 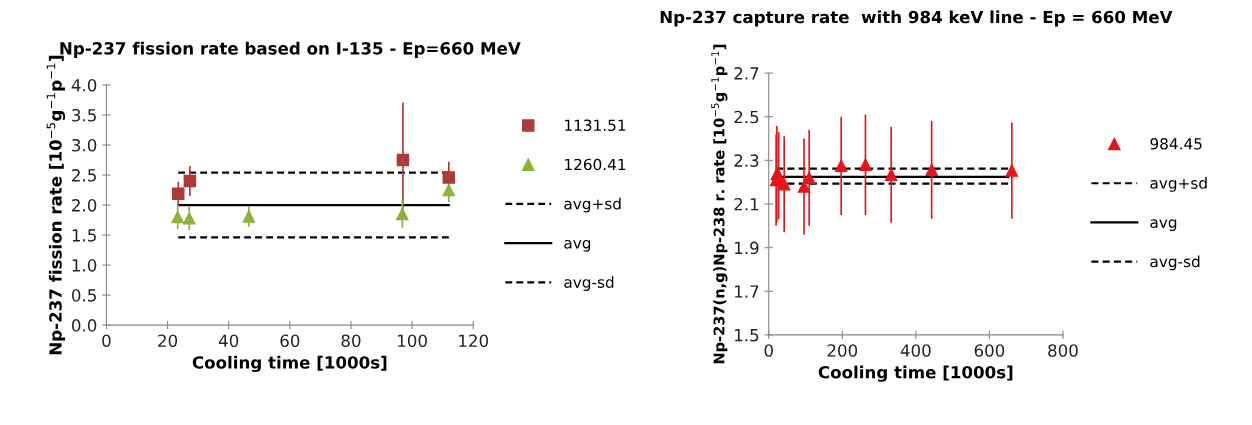 What do you see at coordinates (474, 341) in the screenshot?
I see `x-tick-label: 120` at bounding box center [474, 341].